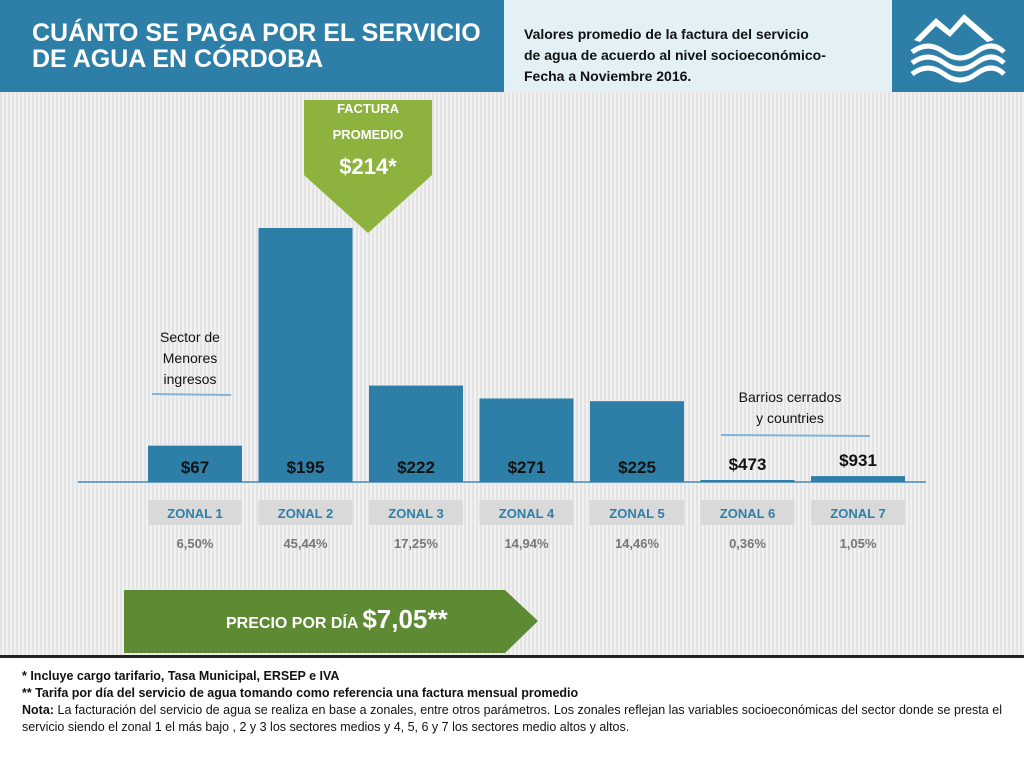 The height and width of the screenshot is (768, 1024). I want to click on logo-box, so click(958, 46).